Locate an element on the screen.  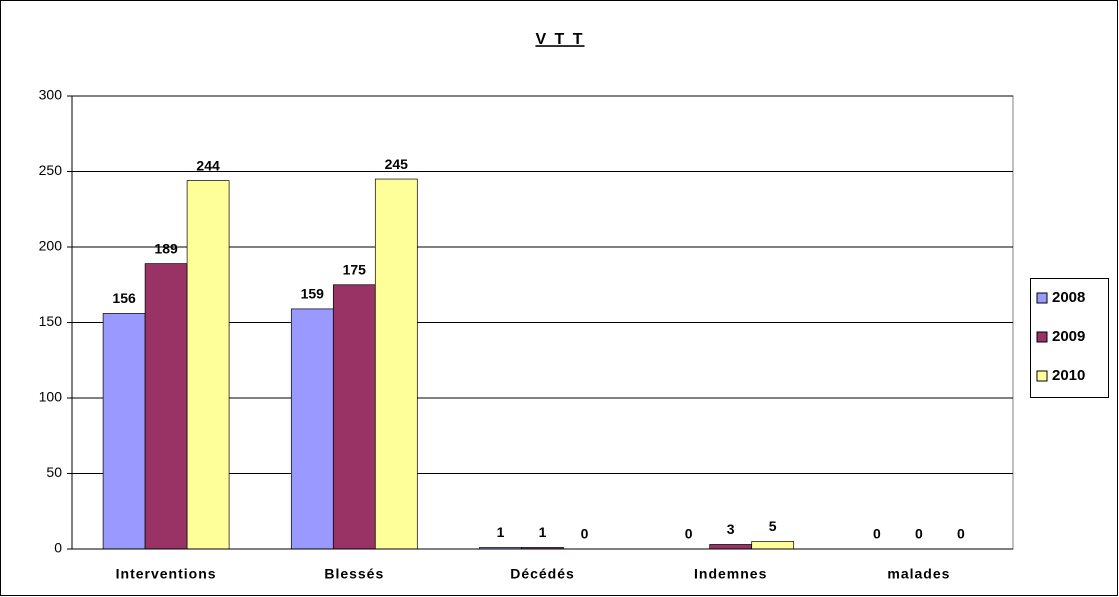
x-tick-label: malades is located at coordinates (918, 574).